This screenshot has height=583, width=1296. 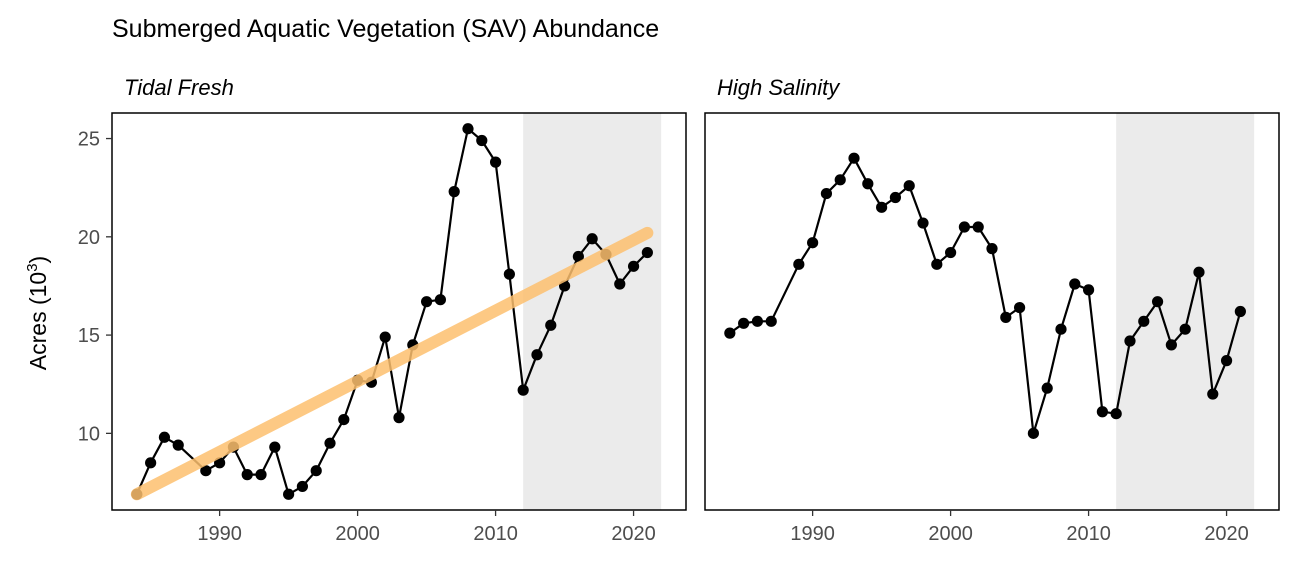 What do you see at coordinates (89, 140) in the screenshot?
I see `y-tick-label: 25` at bounding box center [89, 140].